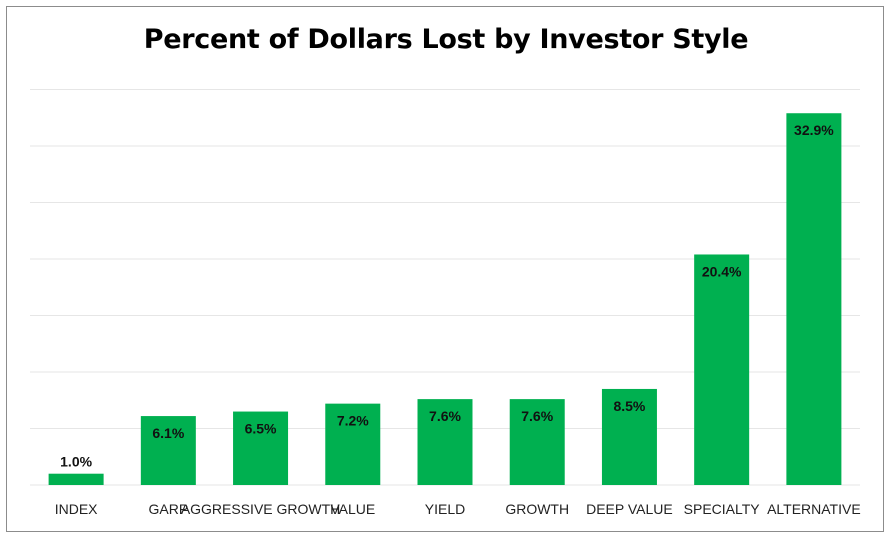  What do you see at coordinates (814, 509) in the screenshot?
I see `x-tick-label: ALTERNATIVE` at bounding box center [814, 509].